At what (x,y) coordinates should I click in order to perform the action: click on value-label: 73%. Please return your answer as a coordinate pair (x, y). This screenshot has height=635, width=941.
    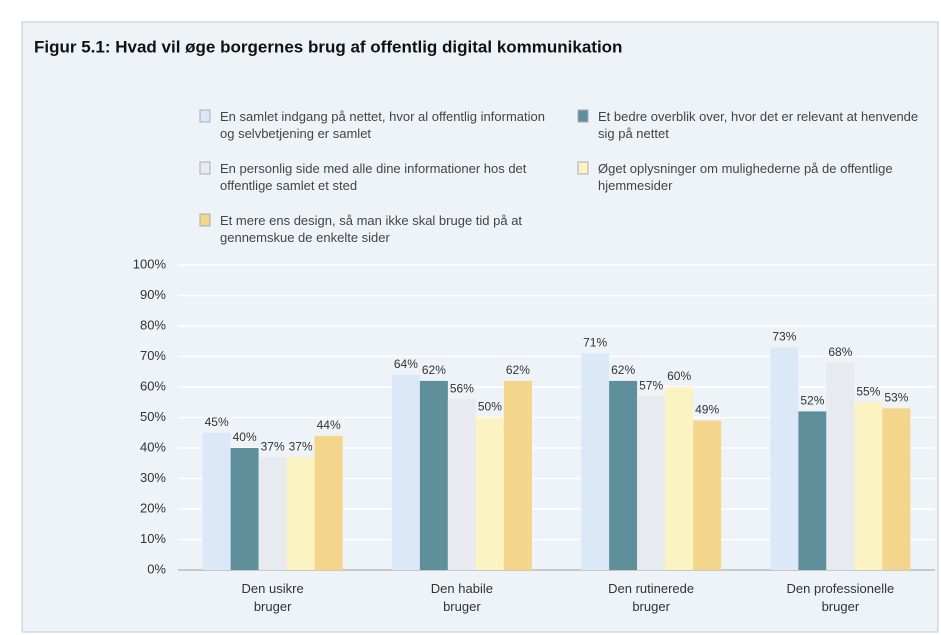
    Looking at the image, I should click on (784, 337).